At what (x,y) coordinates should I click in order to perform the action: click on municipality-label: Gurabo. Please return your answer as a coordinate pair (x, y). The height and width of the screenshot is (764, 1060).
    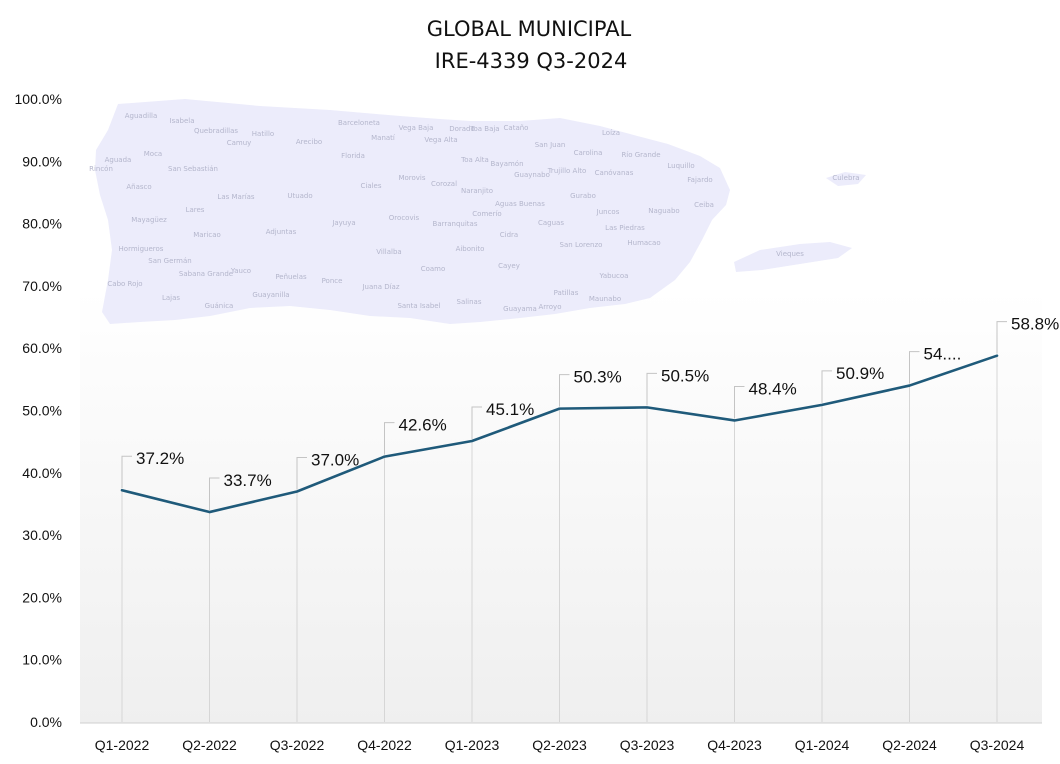
    Looking at the image, I should click on (583, 196).